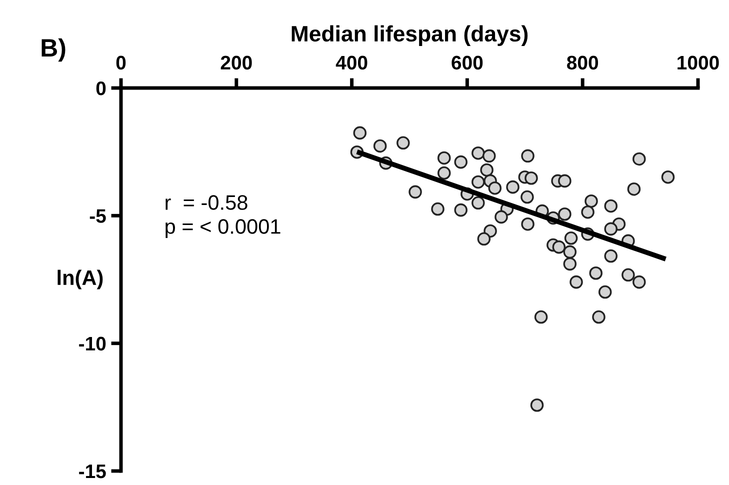 The image size is (729, 485). I want to click on y-axis-title: ln(A), so click(80, 280).